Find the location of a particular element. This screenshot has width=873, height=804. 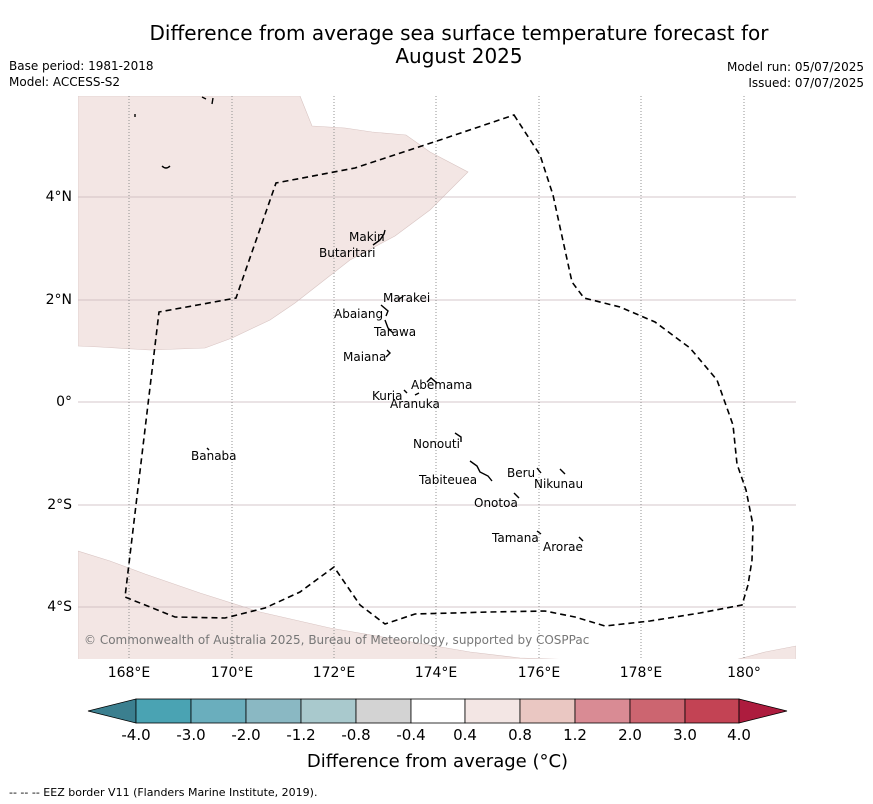

place-label: Banaba is located at coordinates (214, 456).